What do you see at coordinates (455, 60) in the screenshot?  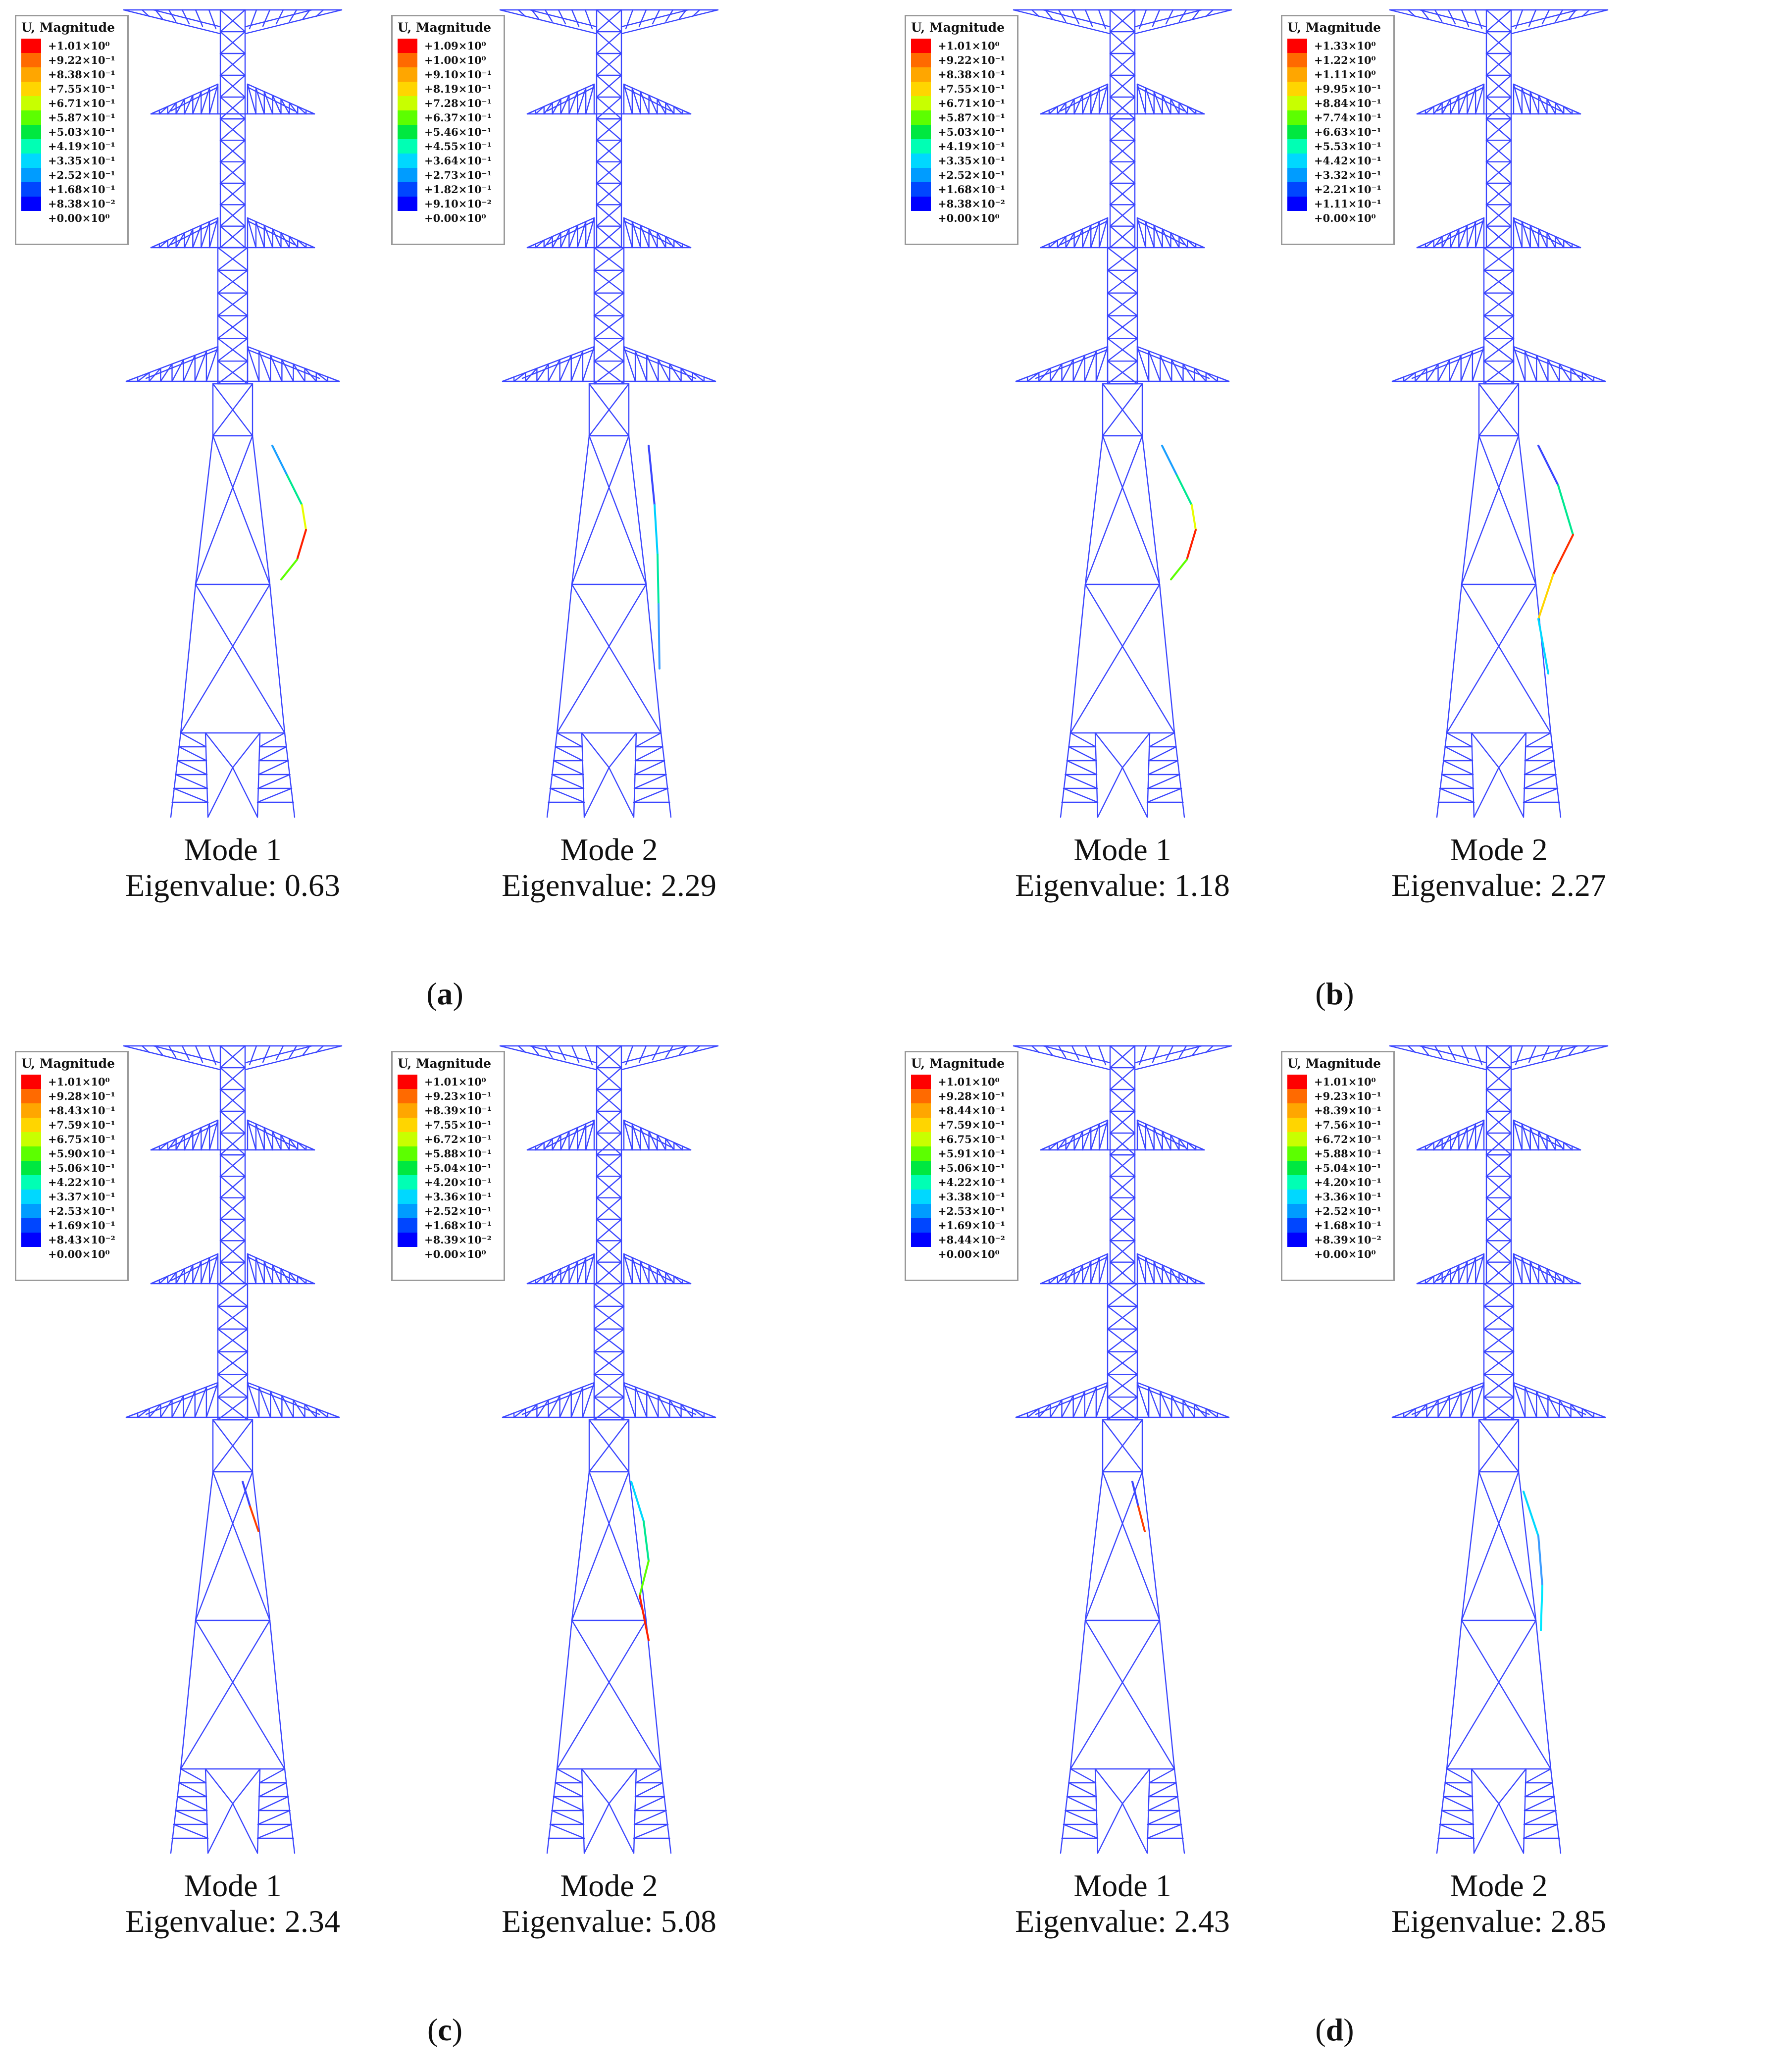 I see `legend-value: +1.00×10⁰` at bounding box center [455, 60].